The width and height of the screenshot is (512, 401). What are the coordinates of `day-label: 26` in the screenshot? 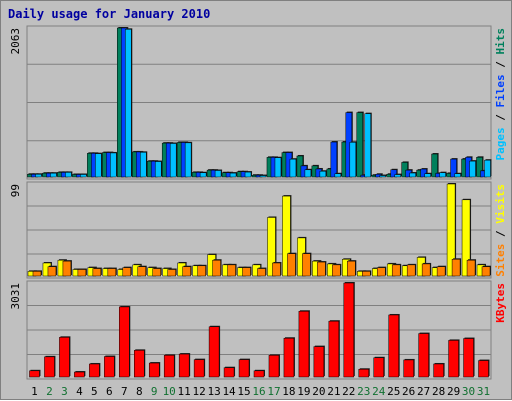 It's located at (408, 391).